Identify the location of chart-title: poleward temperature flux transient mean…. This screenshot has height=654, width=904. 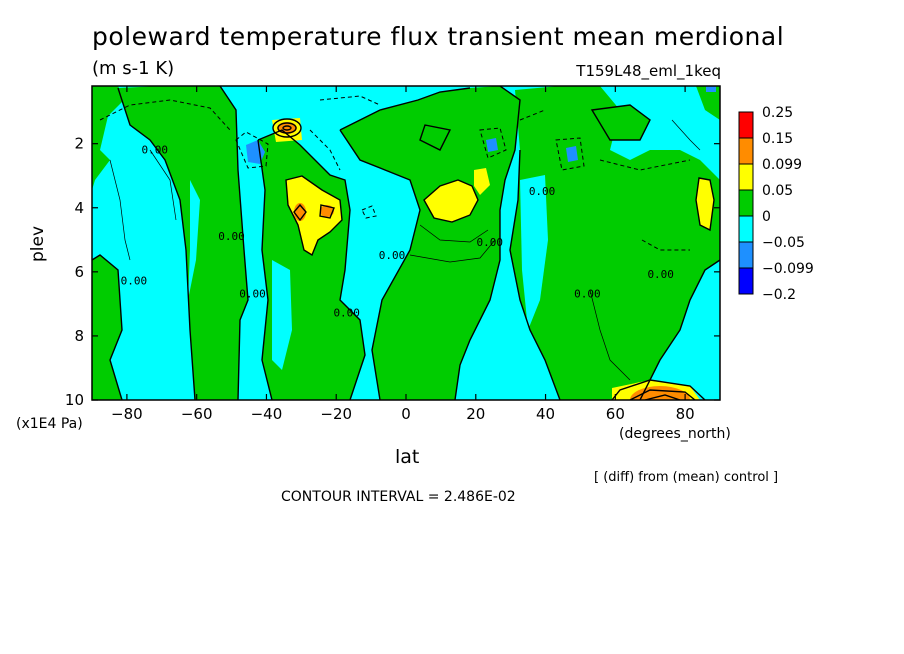
(438, 36).